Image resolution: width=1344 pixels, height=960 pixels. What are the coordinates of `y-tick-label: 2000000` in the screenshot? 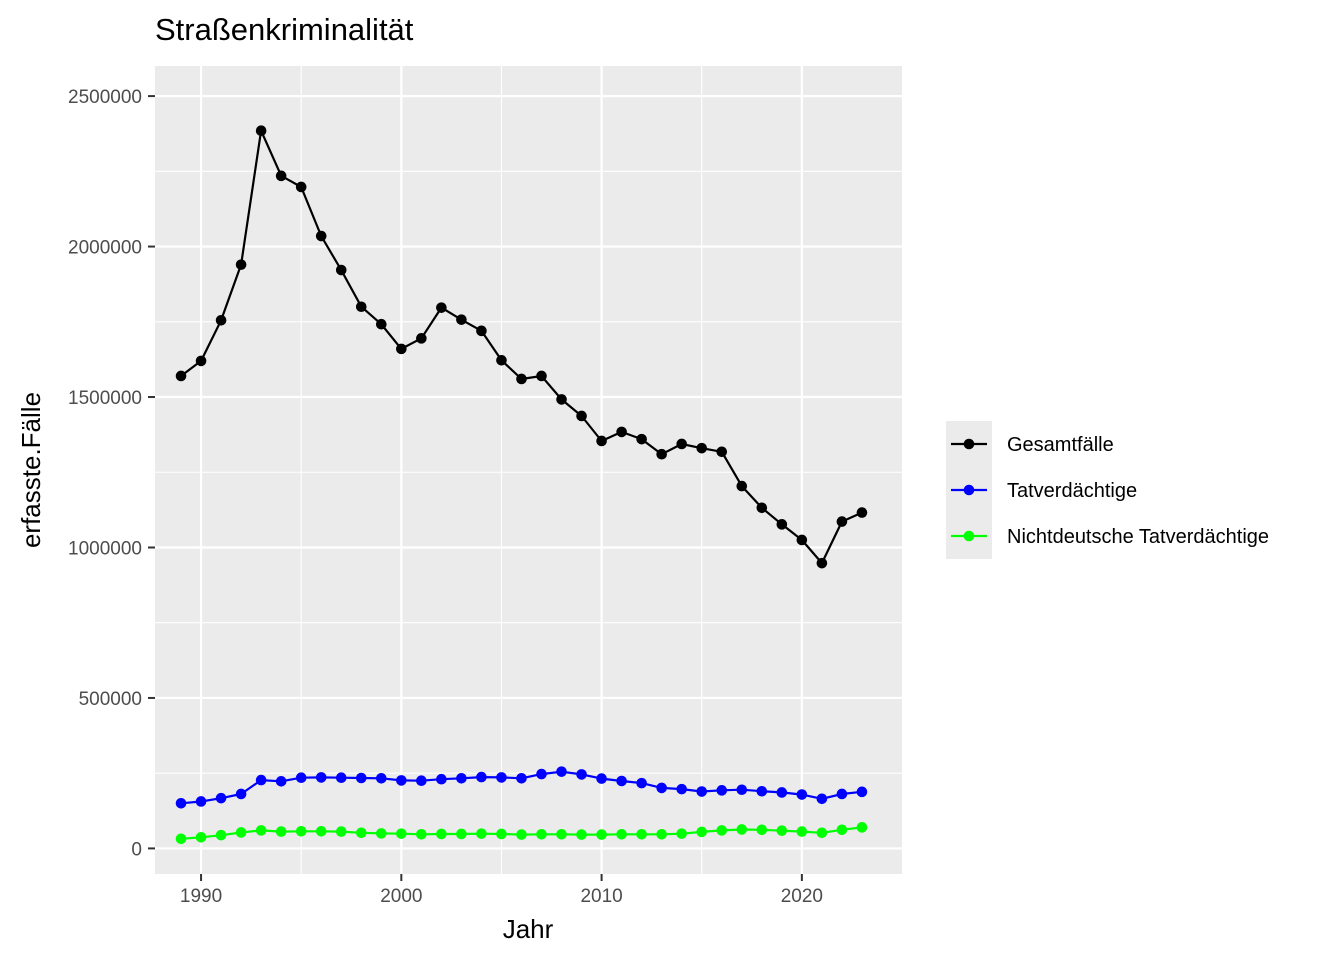 It's located at (105, 248).